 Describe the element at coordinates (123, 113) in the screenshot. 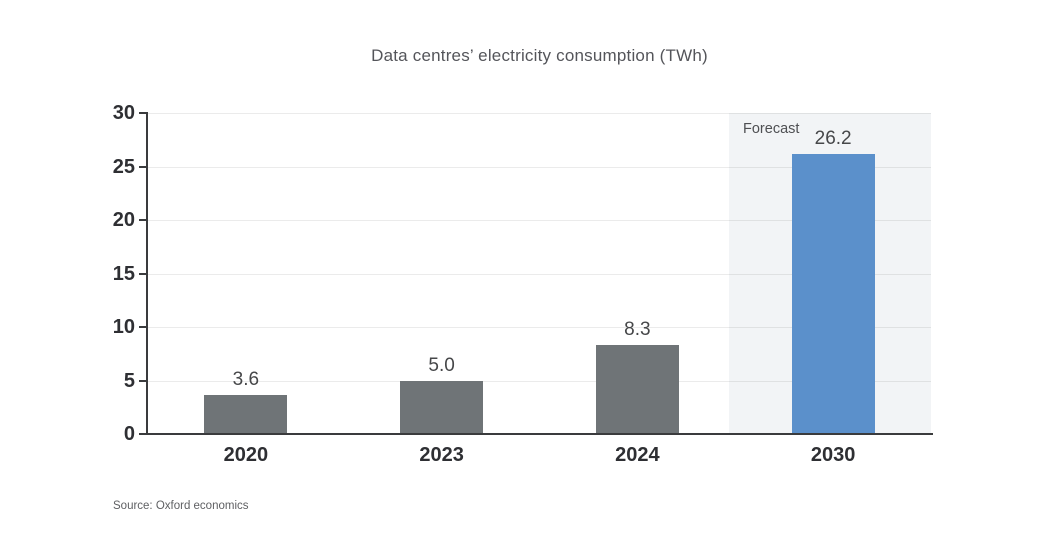

I see `y-tick-label-30: 30` at that location.